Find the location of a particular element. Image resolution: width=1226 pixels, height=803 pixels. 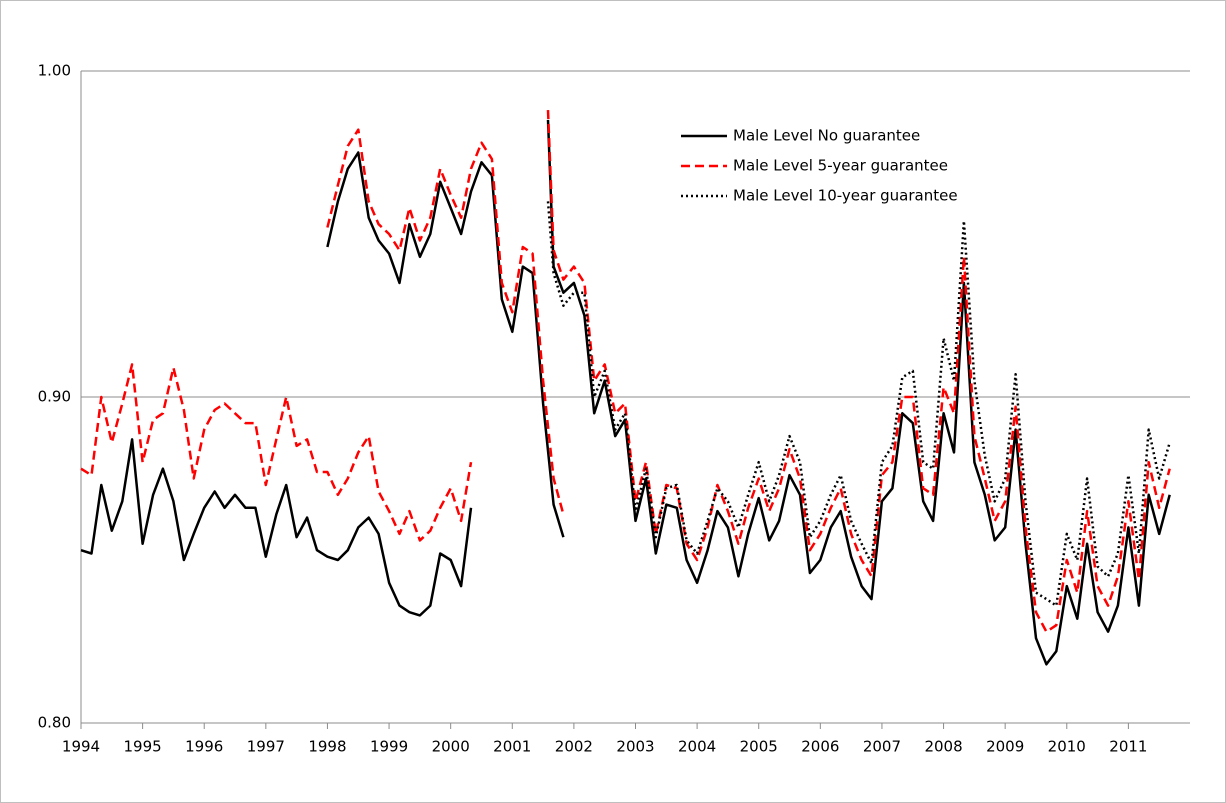

x-tick-label: 1996 is located at coordinates (204, 747).